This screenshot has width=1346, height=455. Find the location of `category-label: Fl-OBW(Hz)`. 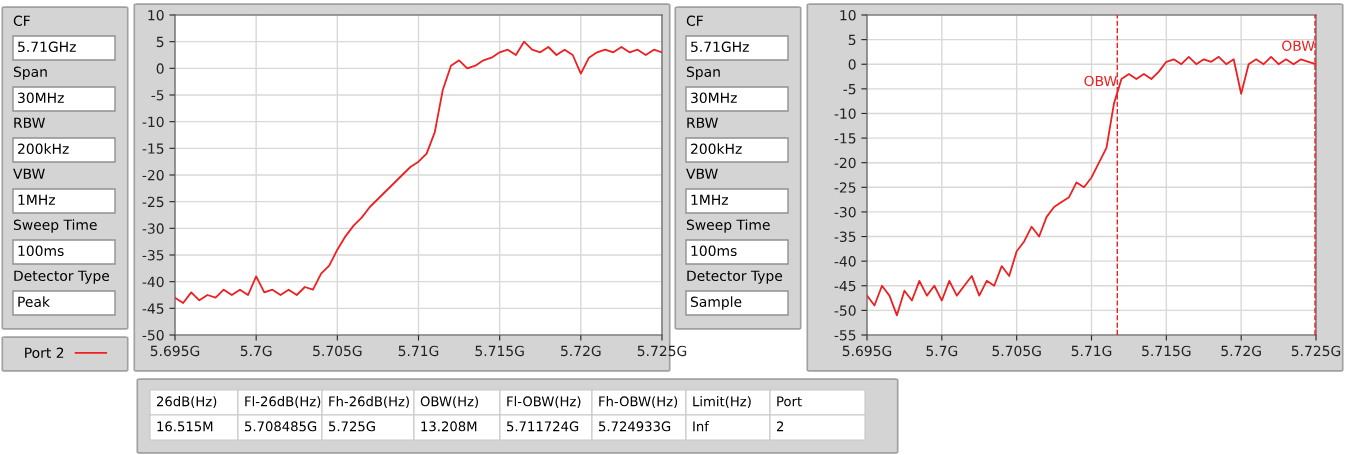

category-label: Fl-OBW(Hz) is located at coordinates (544, 402).